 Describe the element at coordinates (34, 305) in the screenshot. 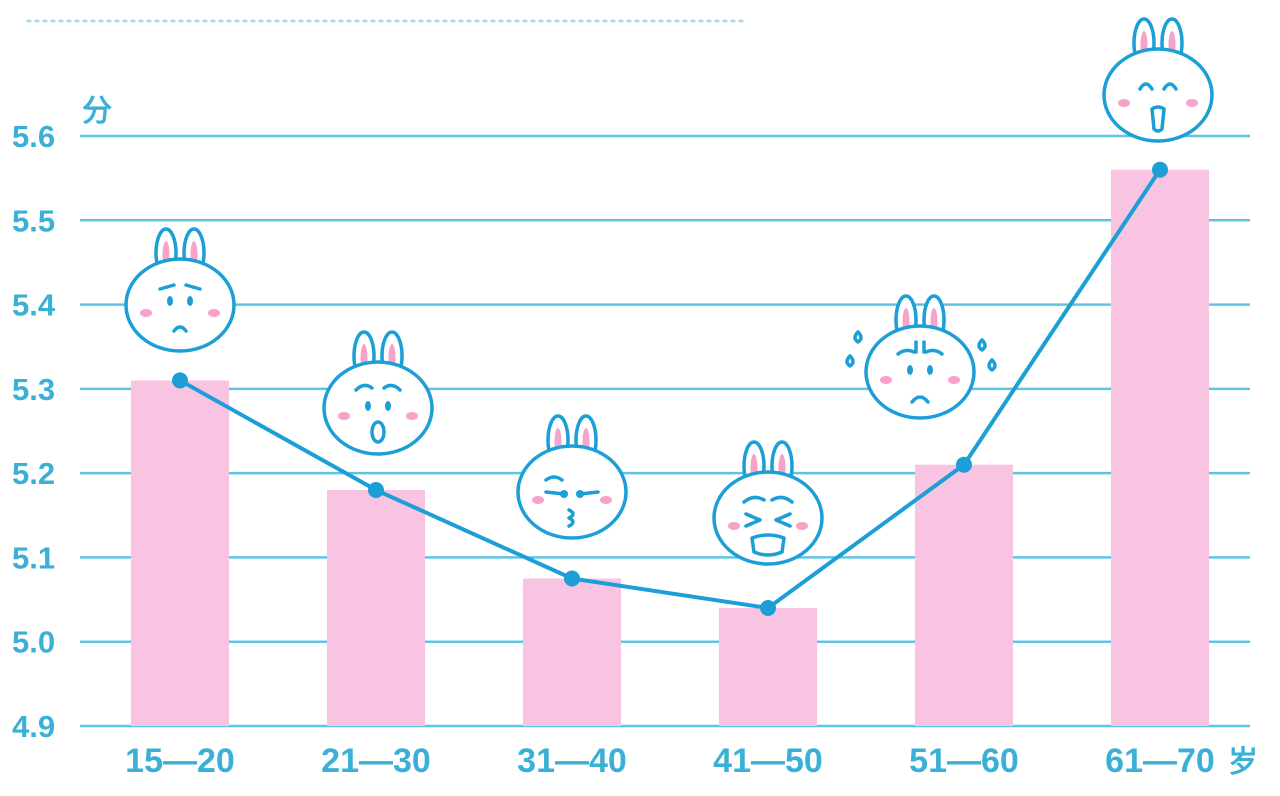

I see `y-tick-label: 5.4` at that location.